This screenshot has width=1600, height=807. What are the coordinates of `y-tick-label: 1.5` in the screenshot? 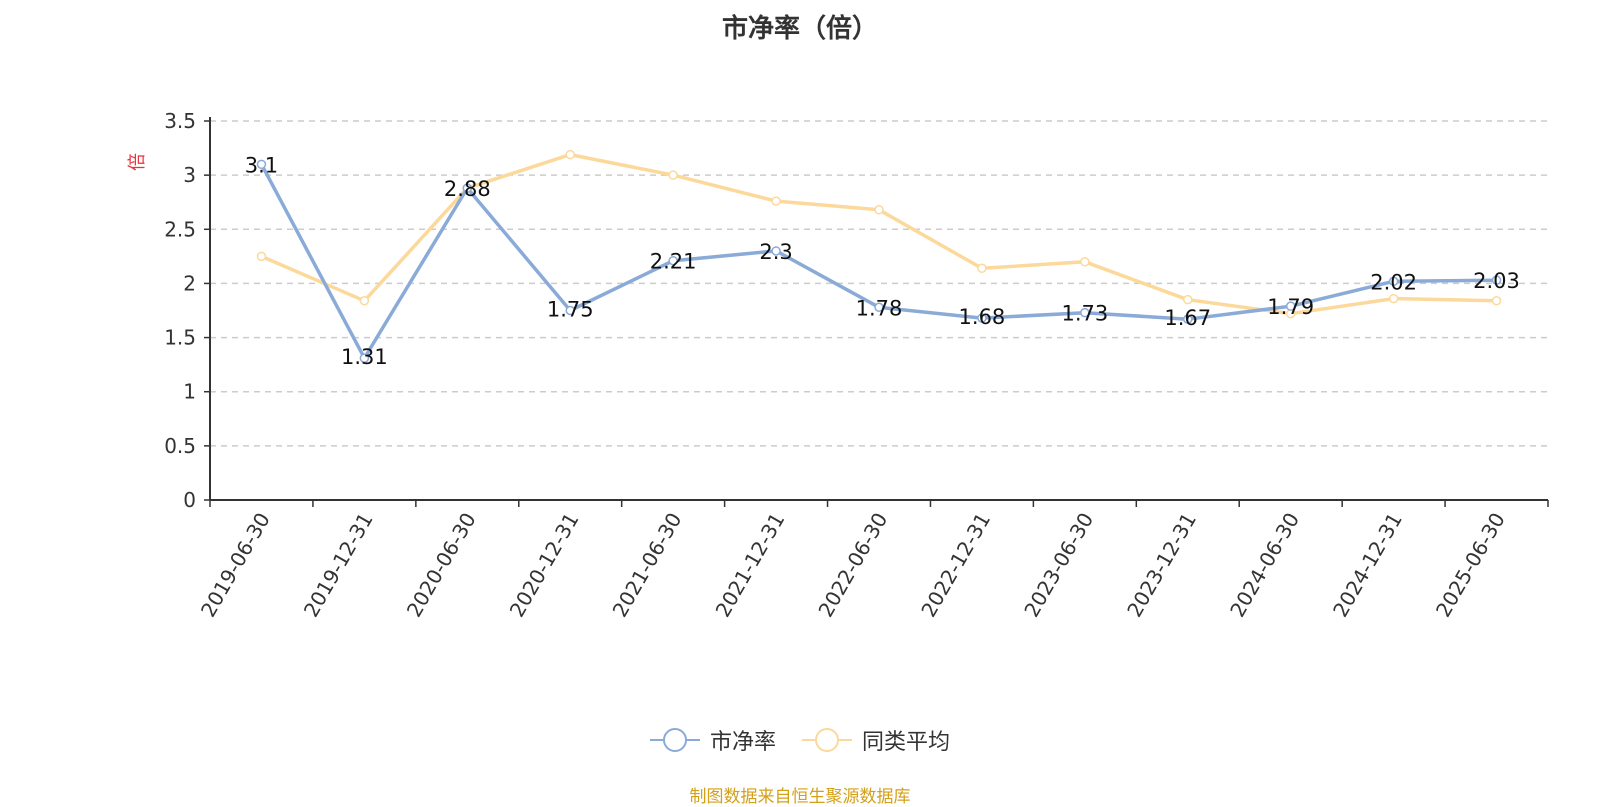 It's located at (180, 338).